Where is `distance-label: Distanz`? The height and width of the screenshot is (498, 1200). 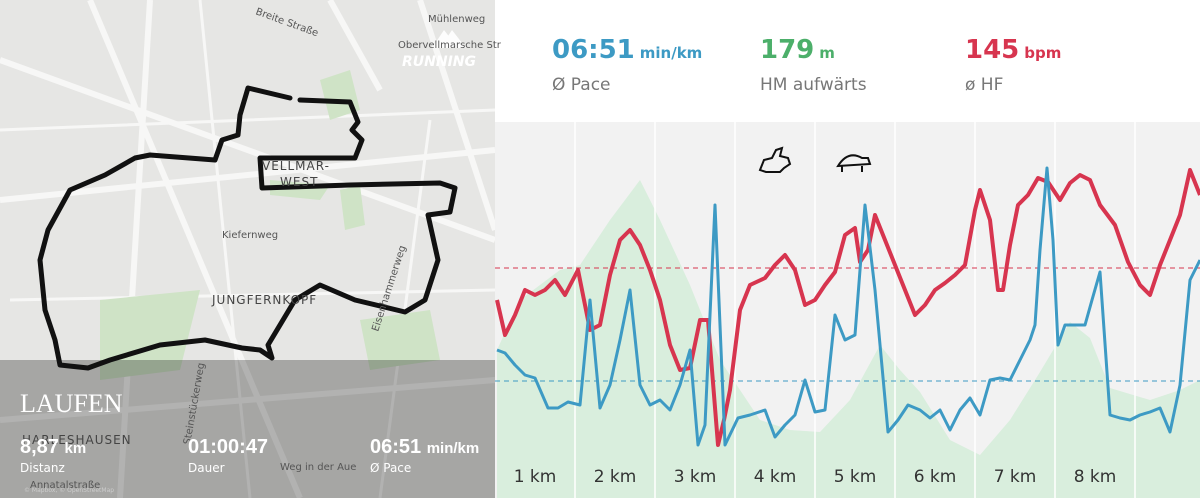 distance-label: Distanz is located at coordinates (42, 468).